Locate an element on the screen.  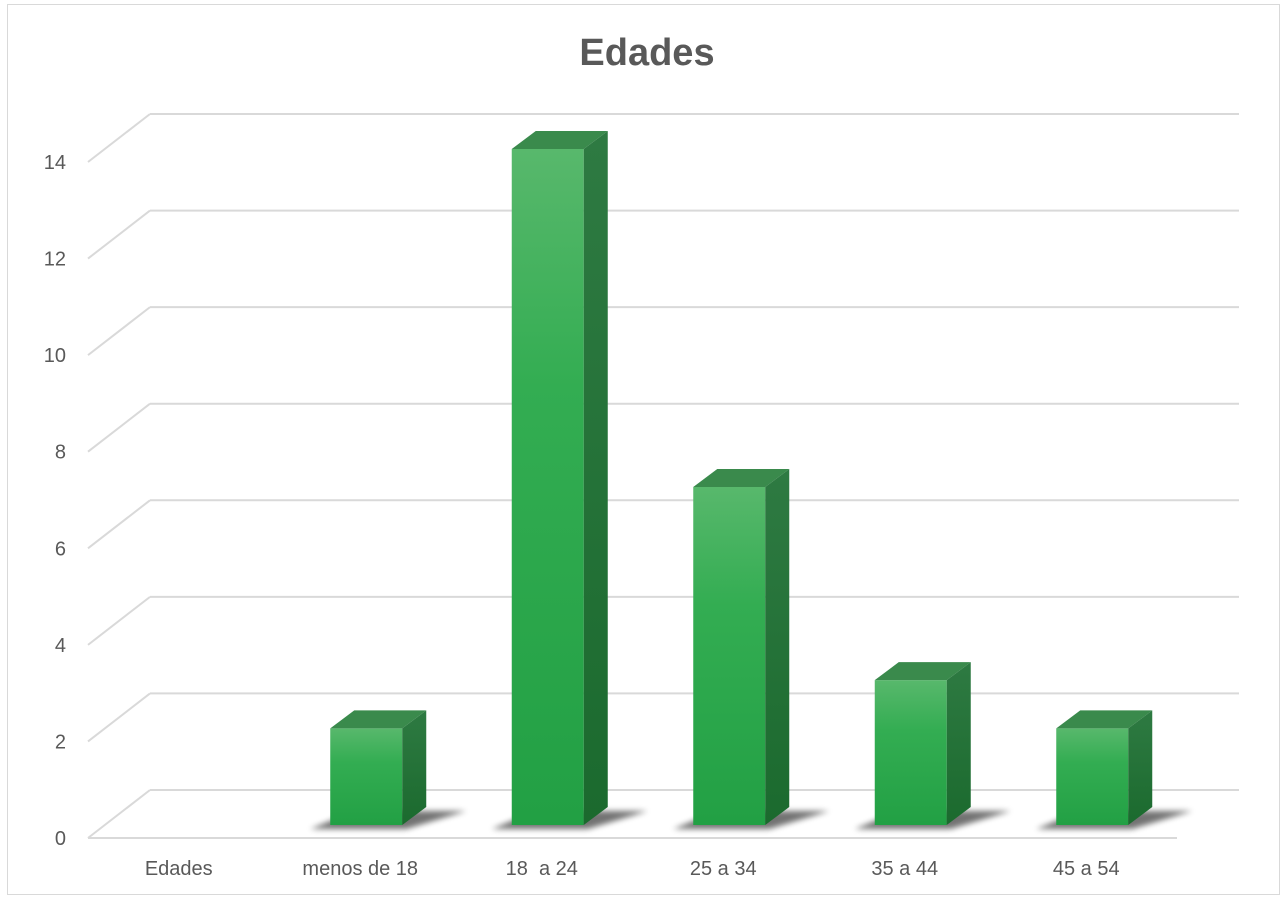
y-tick-label: 2 is located at coordinates (60, 742).